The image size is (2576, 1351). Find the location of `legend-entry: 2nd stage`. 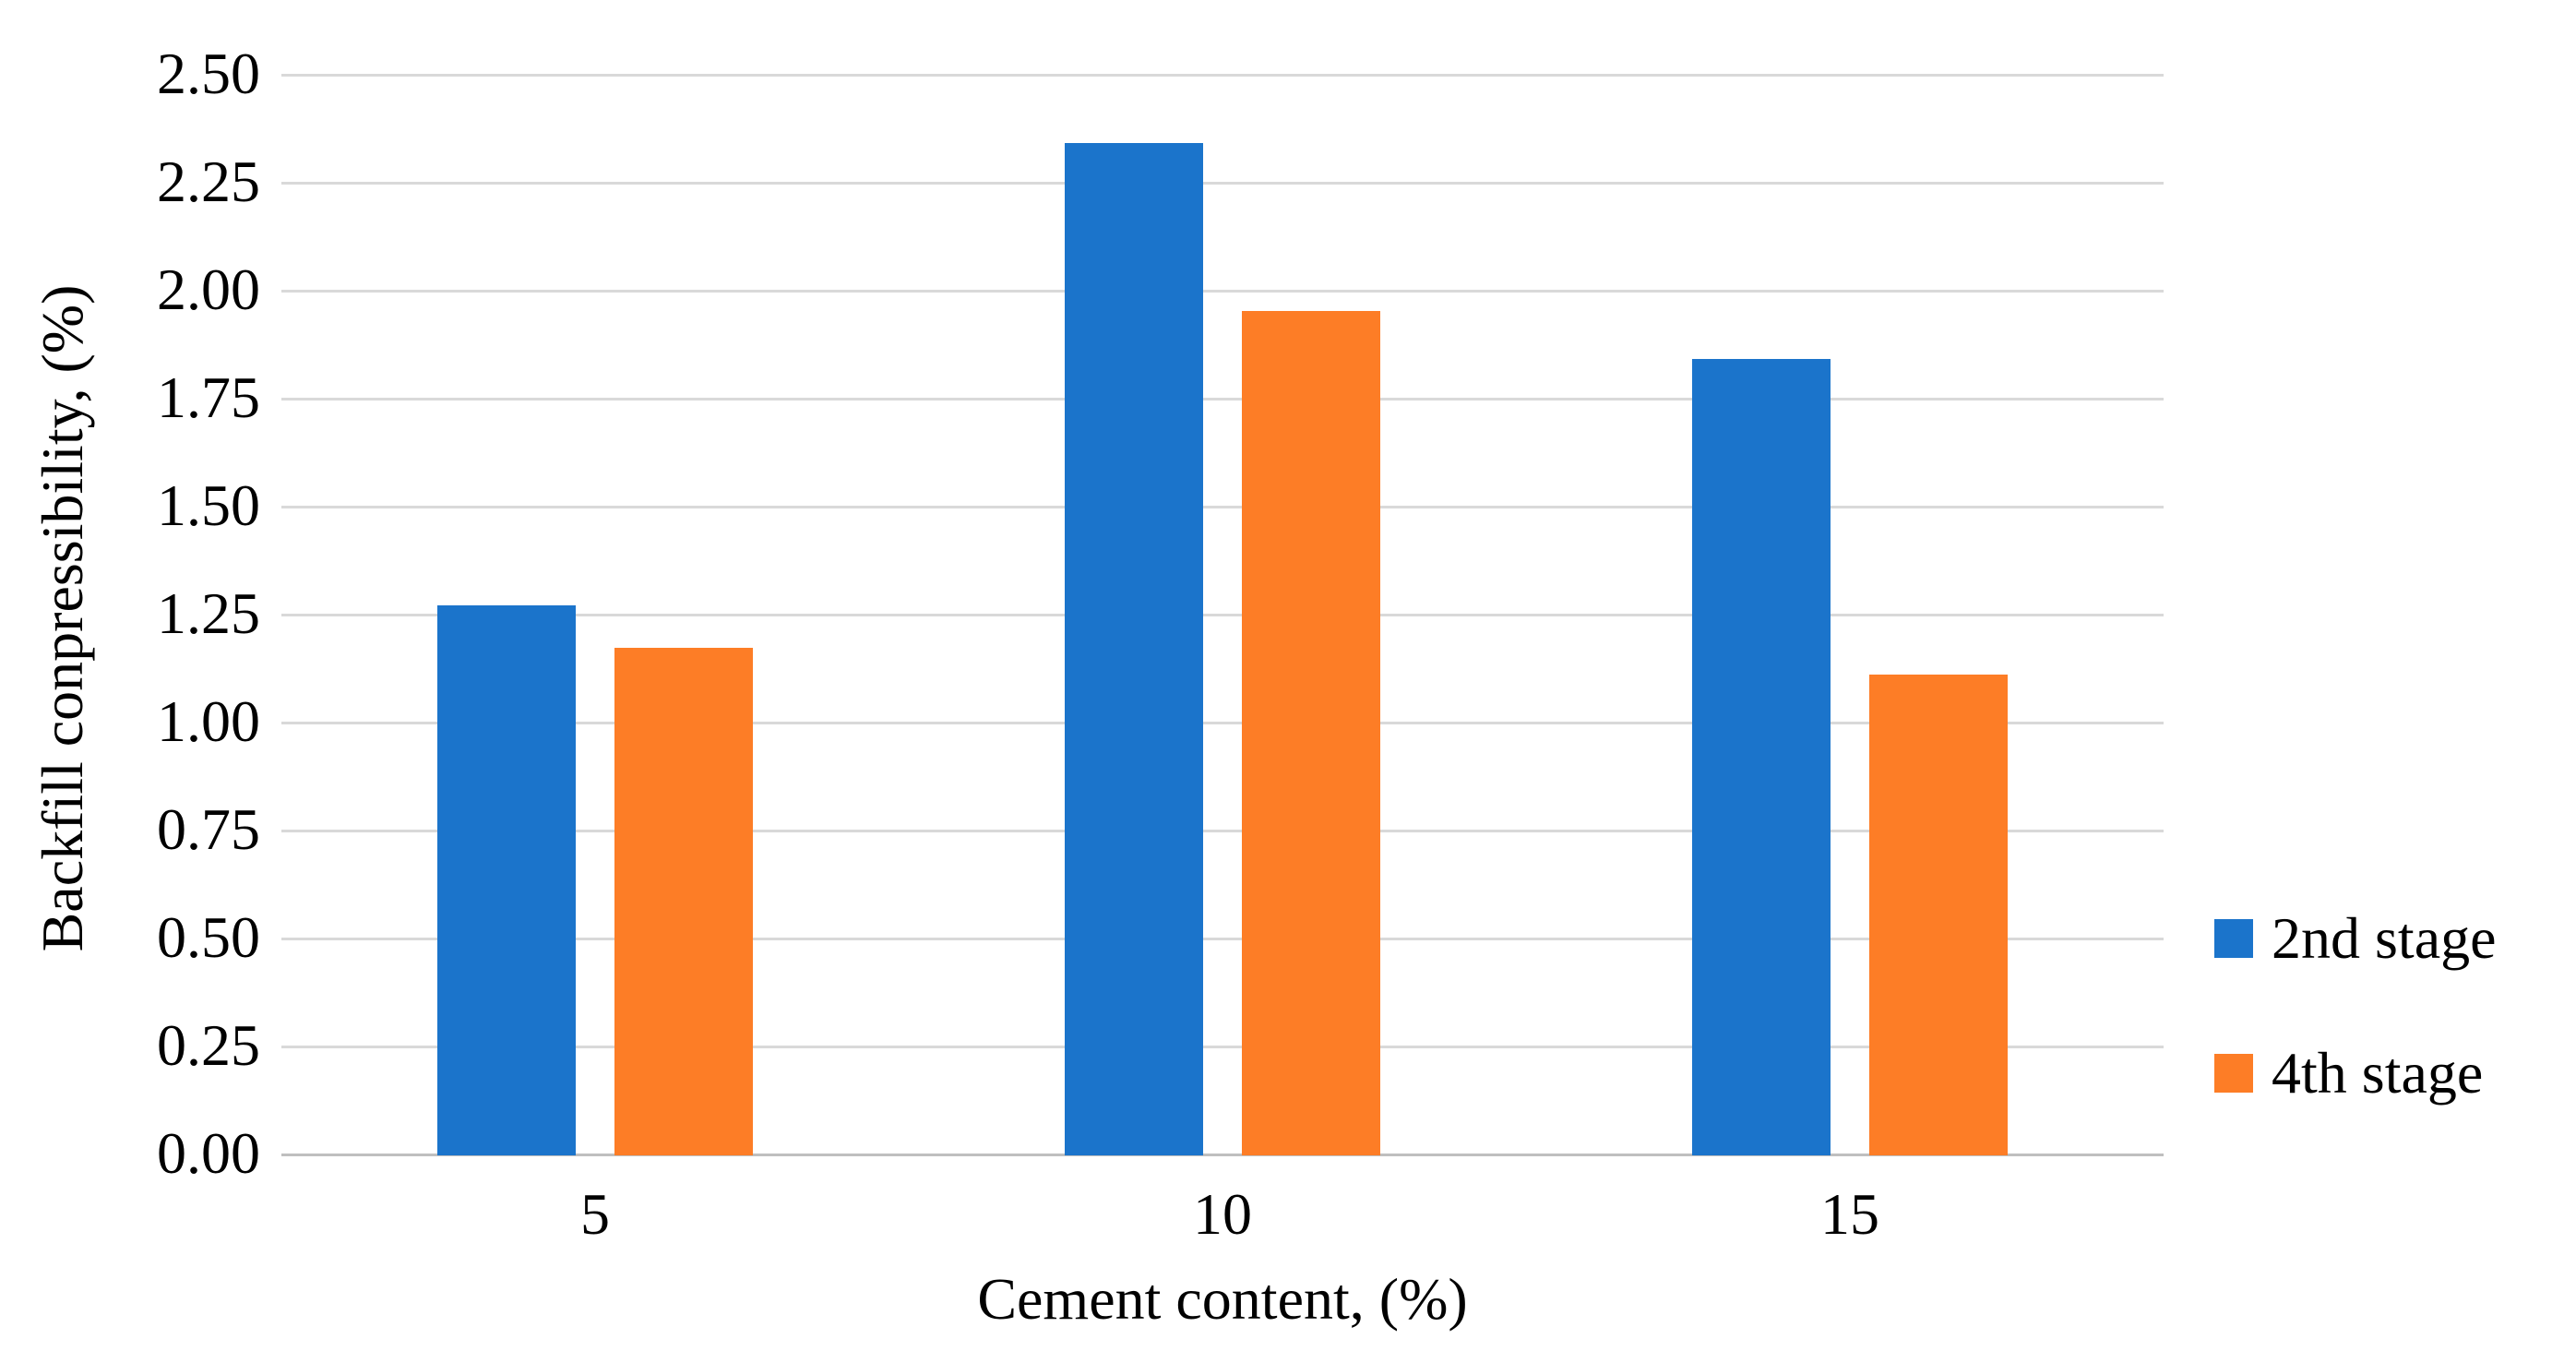

legend-entry: 2nd stage is located at coordinates (2355, 939).